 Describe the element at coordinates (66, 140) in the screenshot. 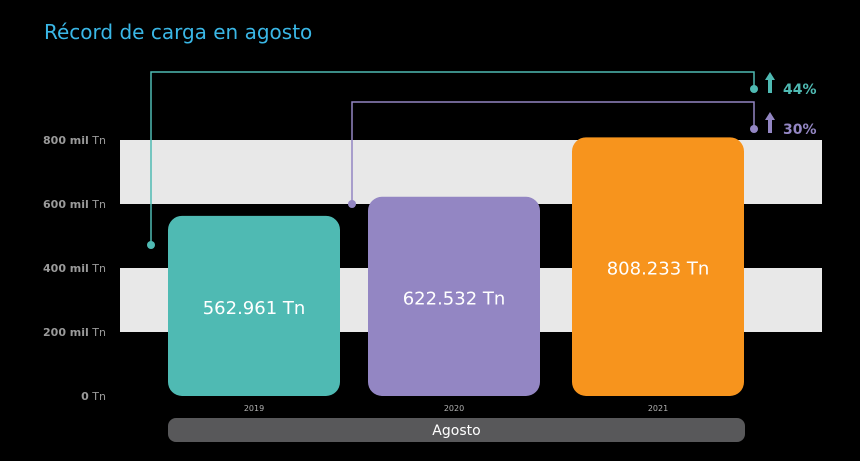

I see `y-tick-value: 800 mil` at that location.